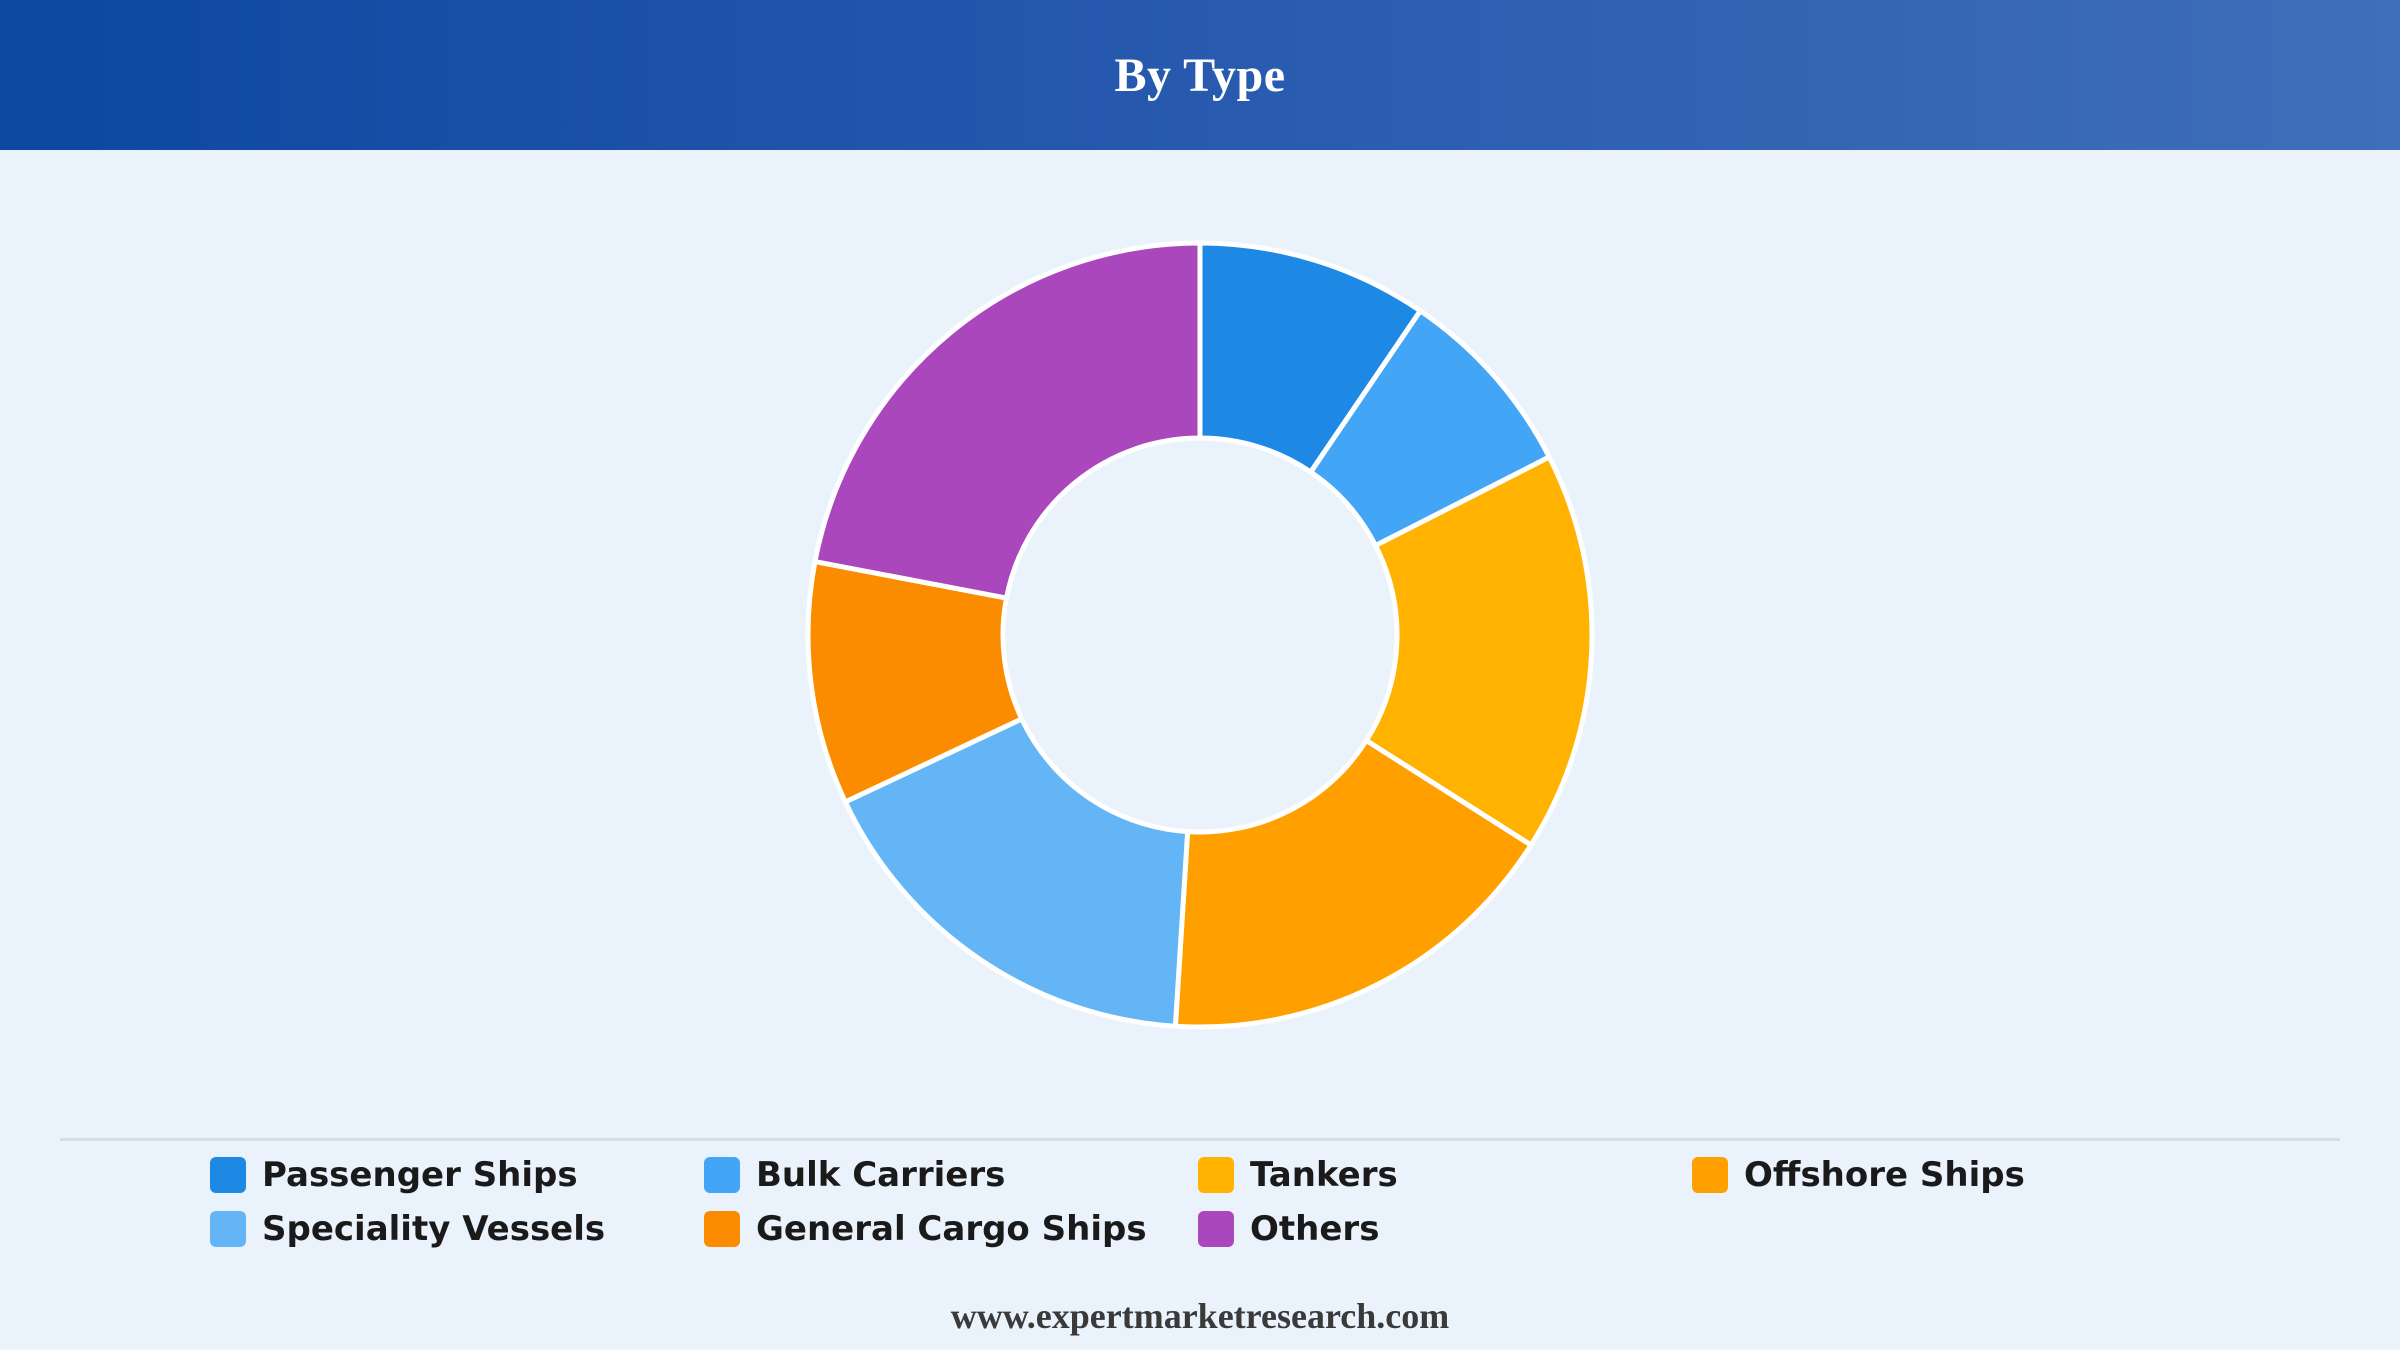 This screenshot has width=2400, height=1350. I want to click on legend-label: Offshore Ships, so click(1884, 1175).